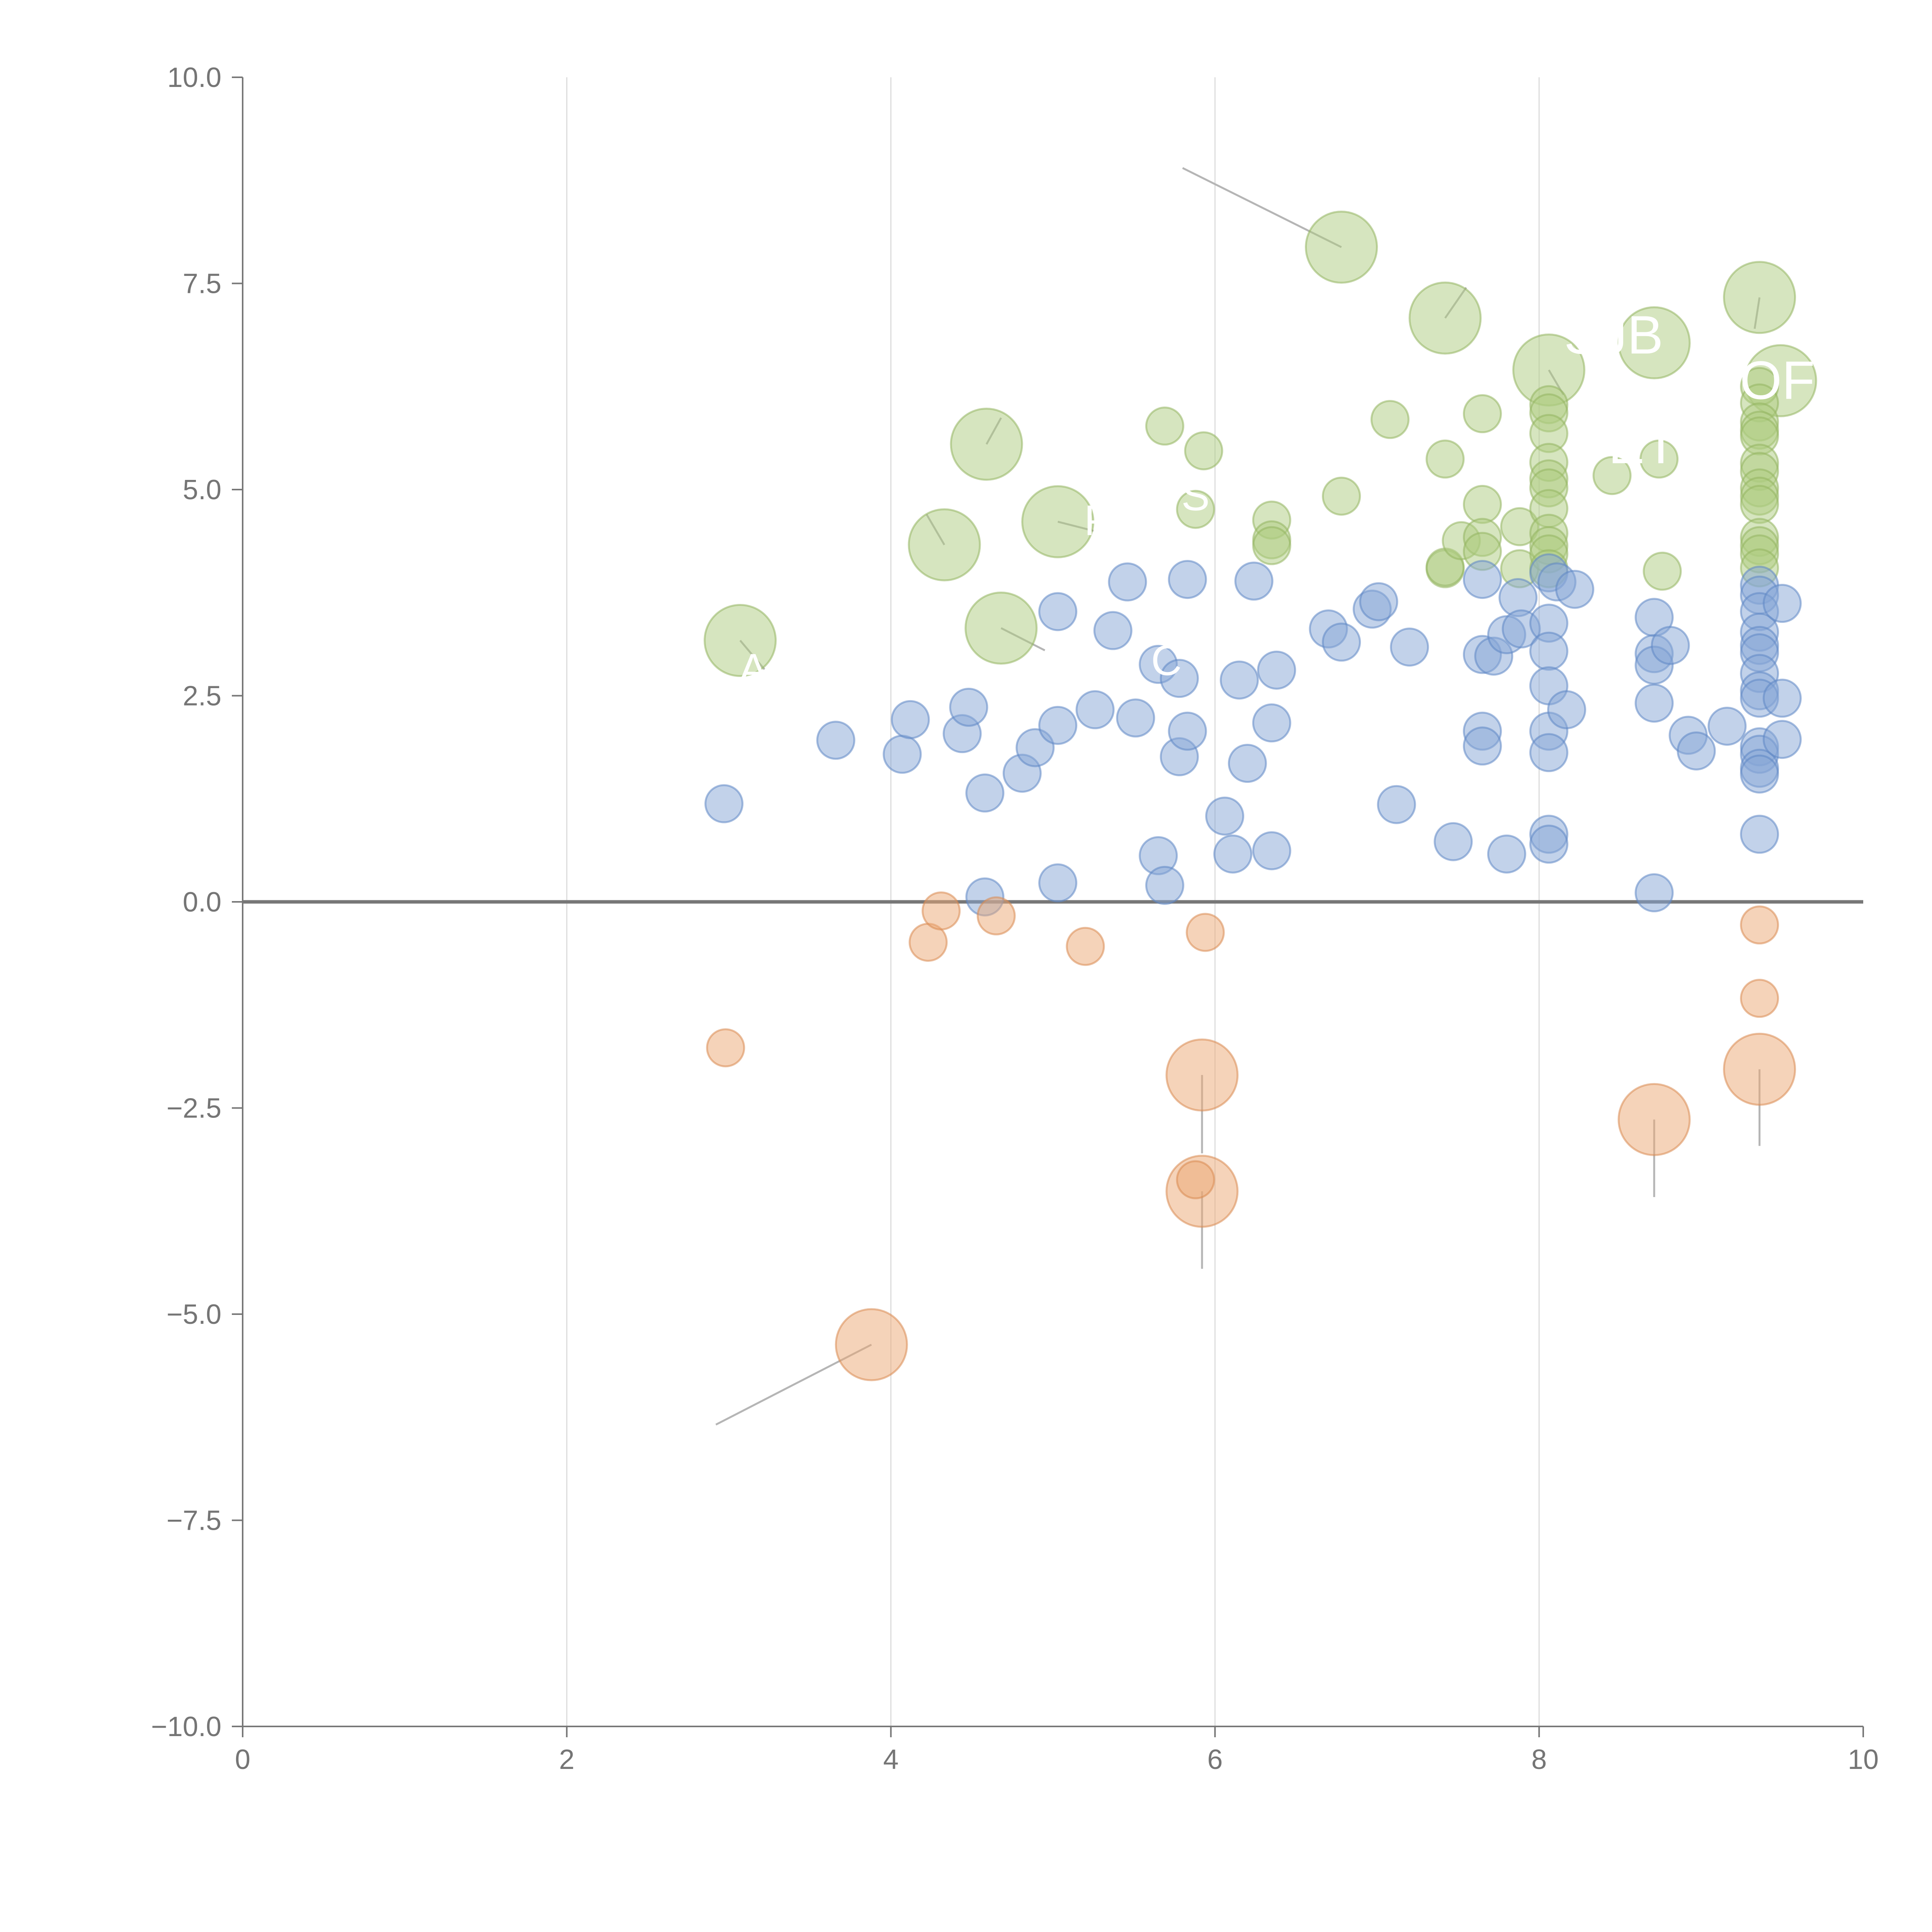  What do you see at coordinates (1195, 496) in the screenshot?
I see `annotation-label: S` at bounding box center [1195, 496].